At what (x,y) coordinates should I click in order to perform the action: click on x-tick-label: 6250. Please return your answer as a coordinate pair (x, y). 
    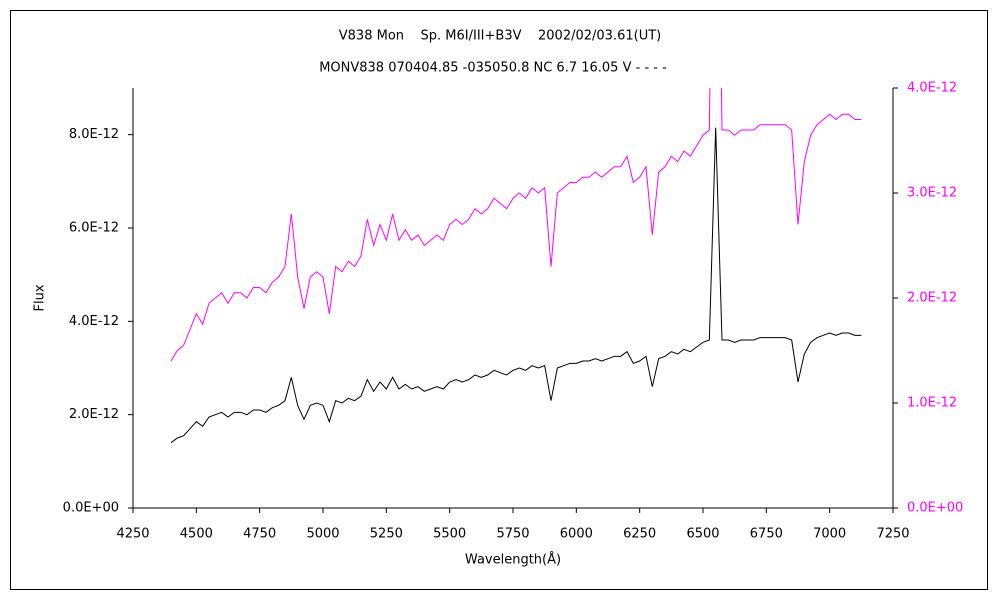
    Looking at the image, I should click on (639, 534).